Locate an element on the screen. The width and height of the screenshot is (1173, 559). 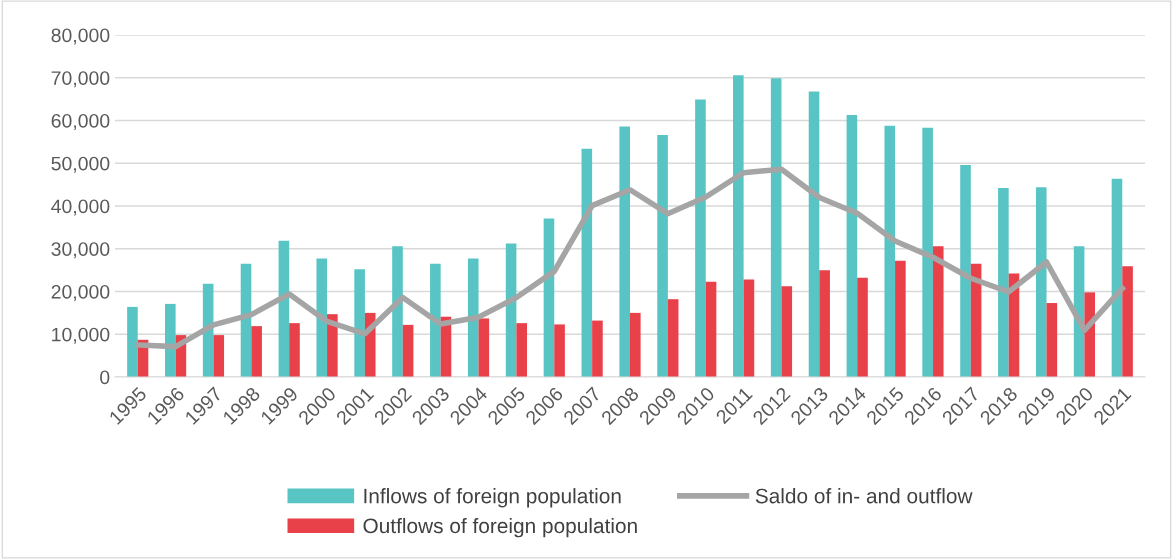
legend-label: Saldo of in- and outflow is located at coordinates (864, 496).